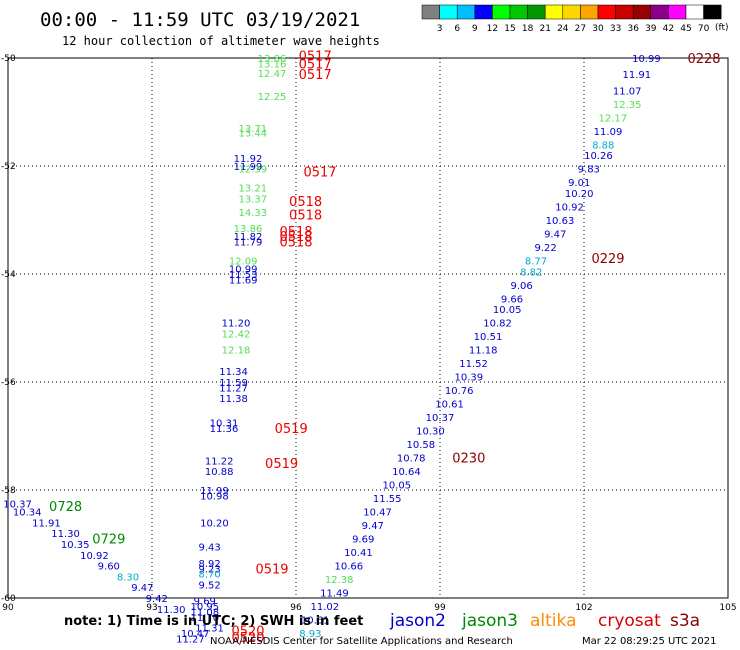 This screenshot has height=650, width=740. I want to click on y-tick-label: -54, so click(8, 275).